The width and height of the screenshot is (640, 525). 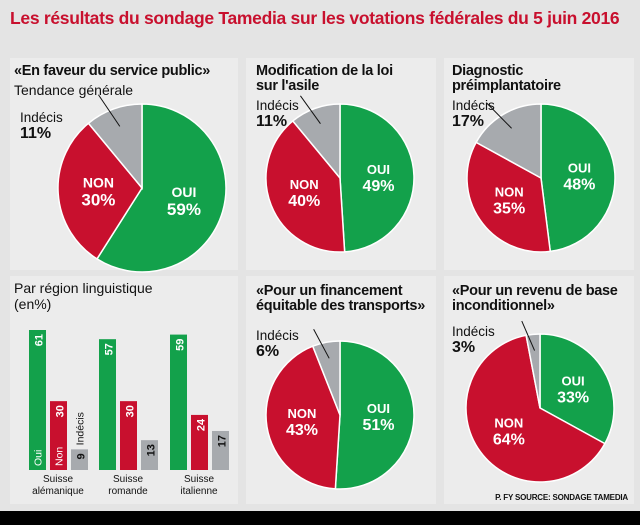 I want to click on indecis-label: Indécis 3%, so click(x=473, y=340).